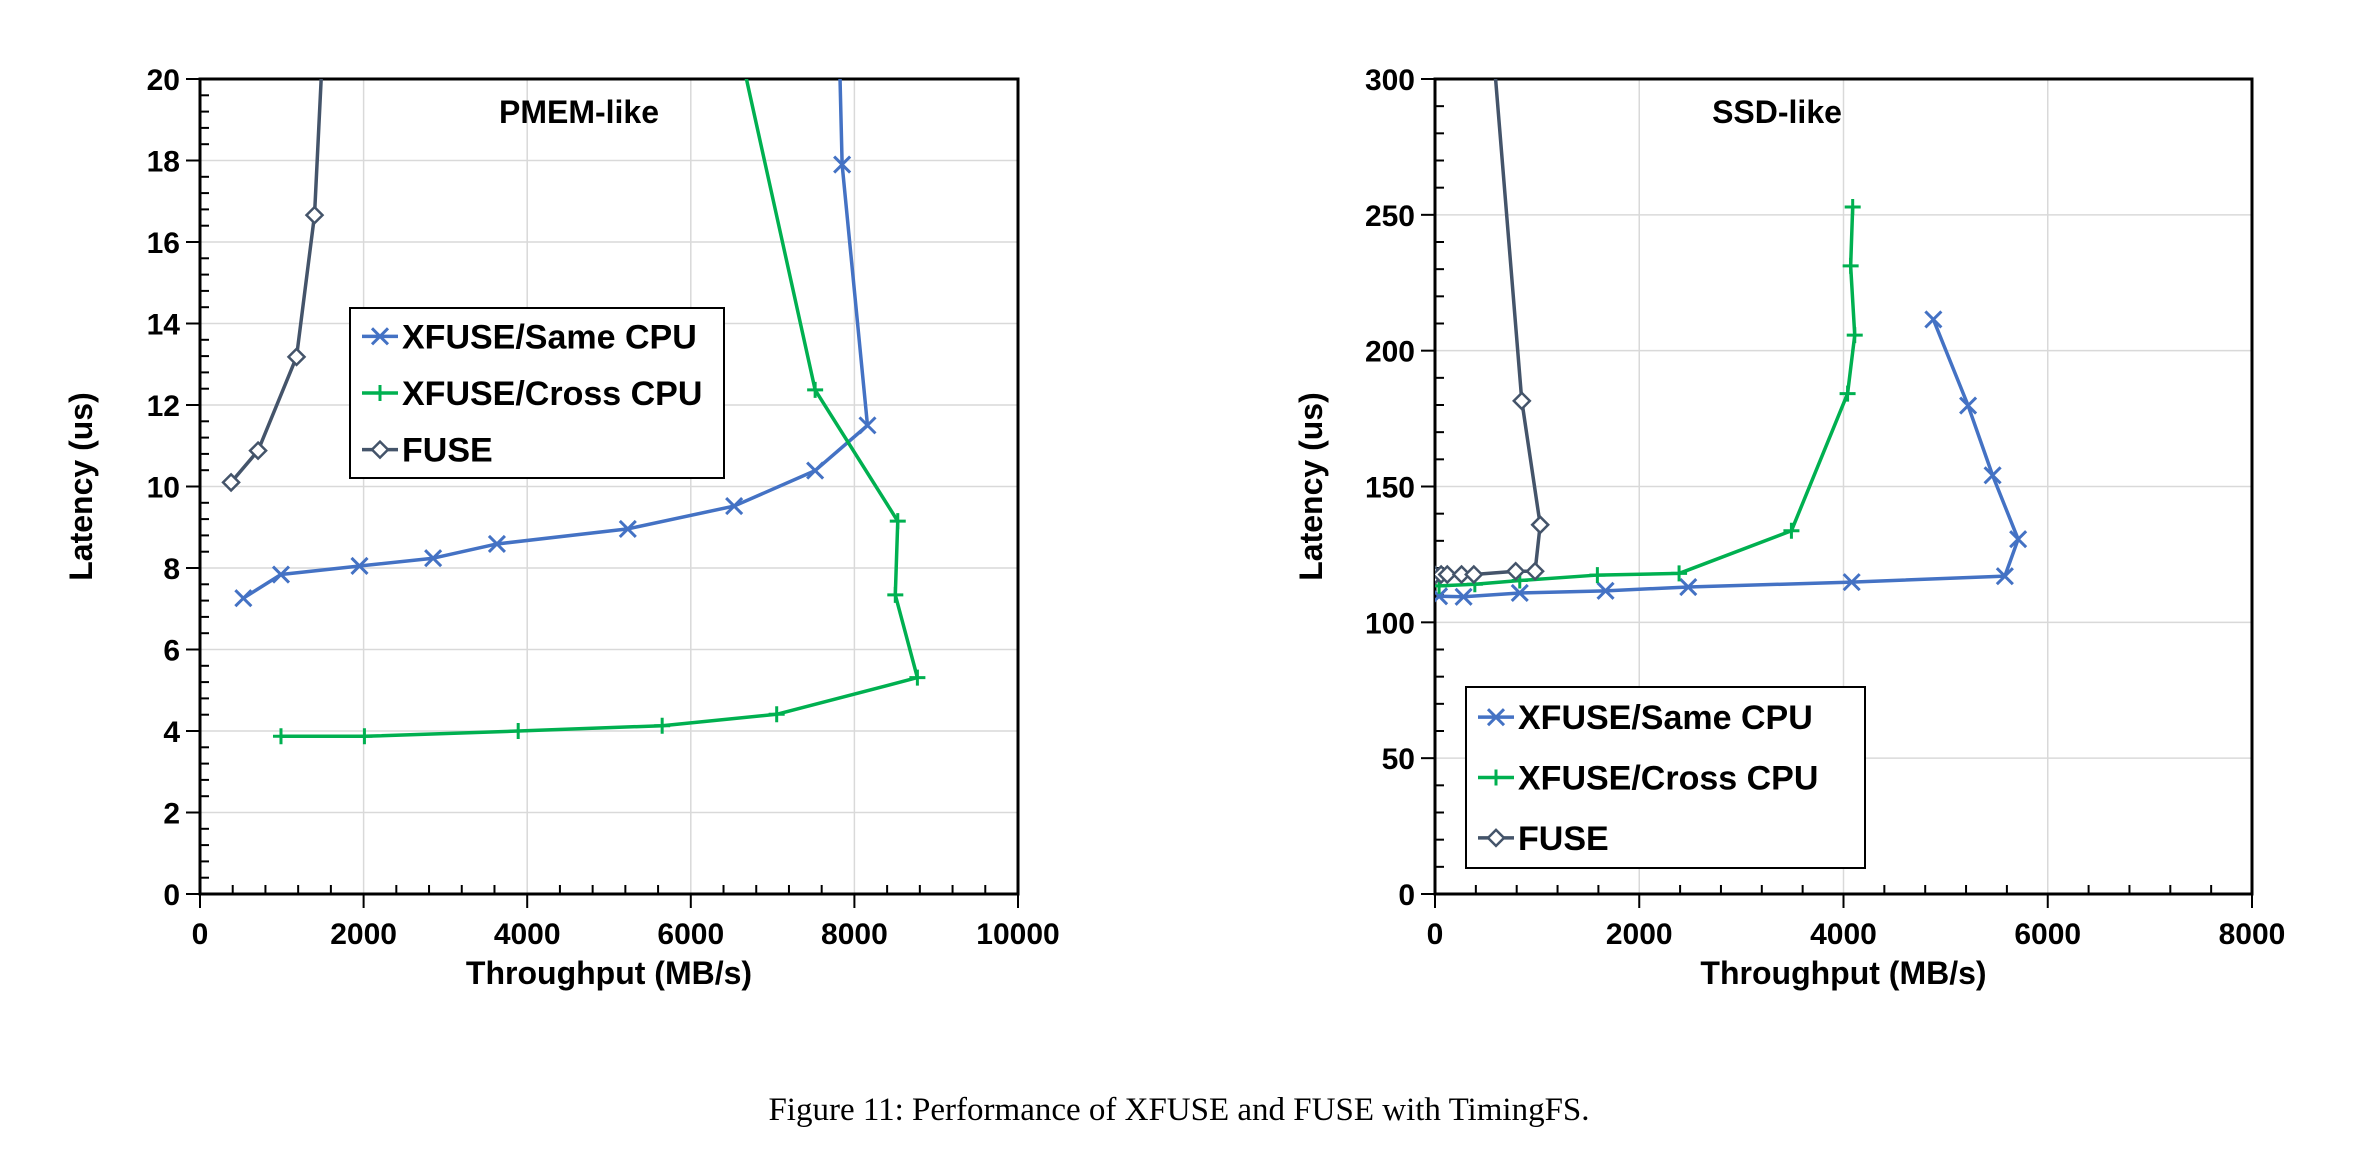 The image size is (2358, 1156). What do you see at coordinates (171, 814) in the screenshot?
I see `y-tick-label: 2` at bounding box center [171, 814].